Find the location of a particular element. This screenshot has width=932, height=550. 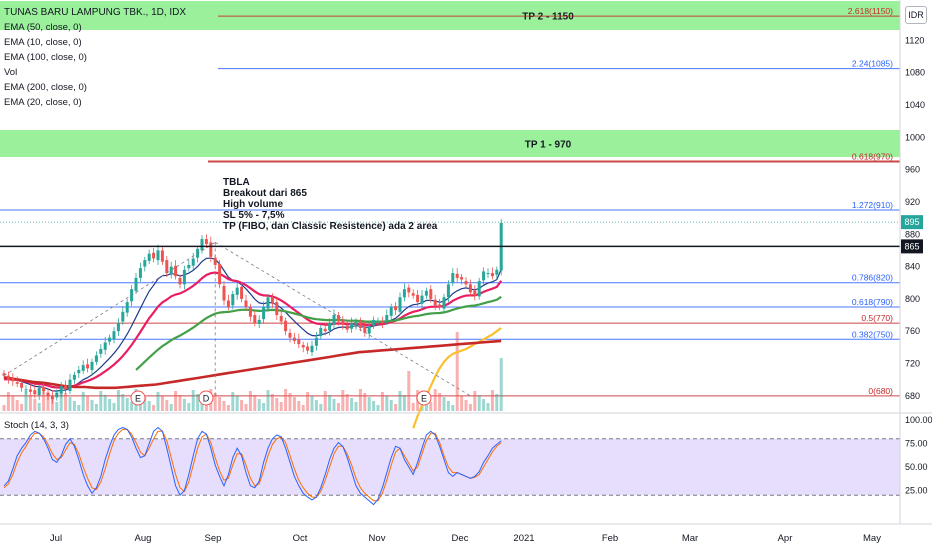

target-zone is located at coordinates (450, 143).